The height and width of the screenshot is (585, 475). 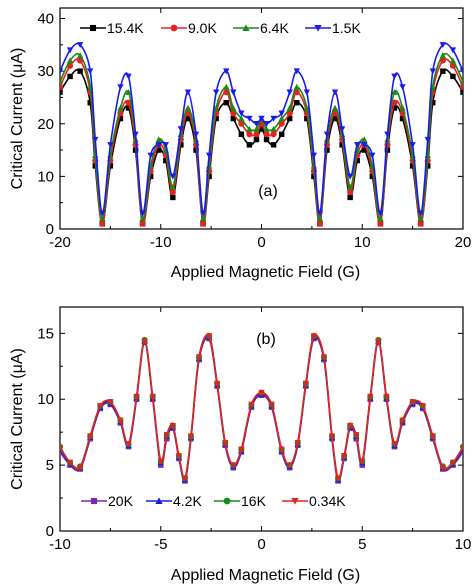 I want to click on x-tick-label: 20, so click(x=463, y=242).